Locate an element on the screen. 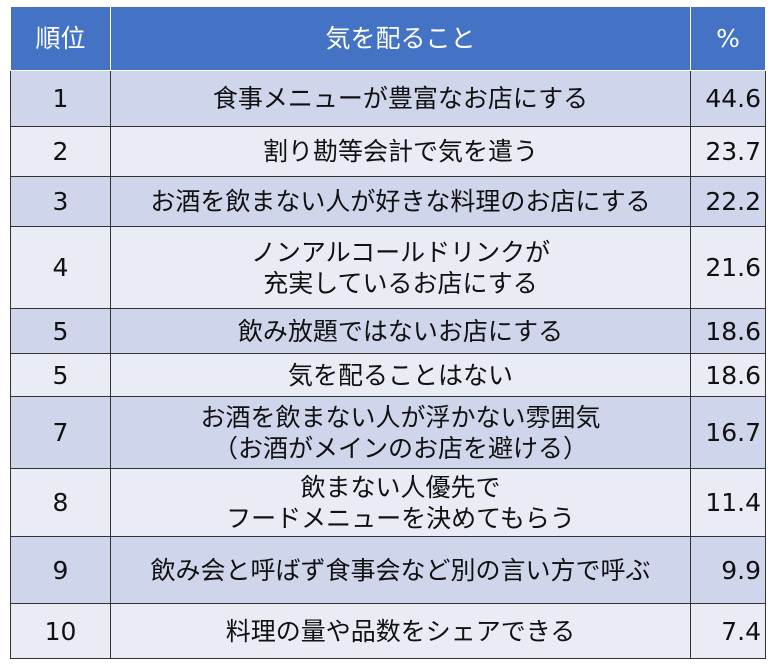 This screenshot has width=776, height=667. table-row: 8 飲まない人優先で フードメニューを決めてもらう 11.4 is located at coordinates (388, 502).